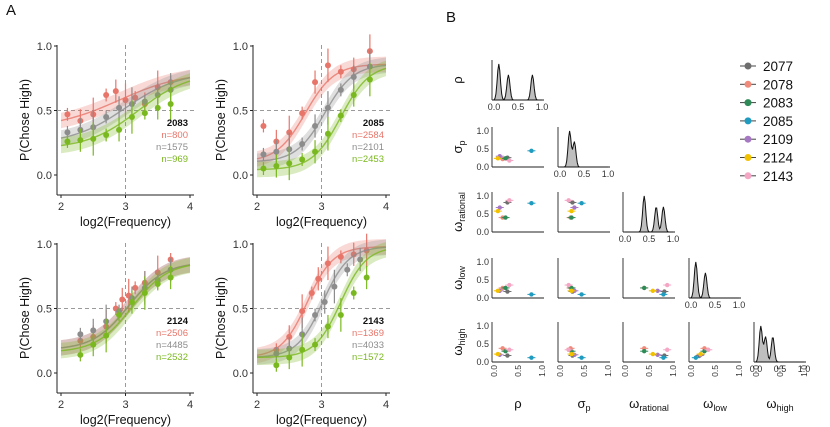 The image size is (830, 427). Describe the element at coordinates (44, 310) in the screenshot. I see `y-tick-label: 0.5` at that location.